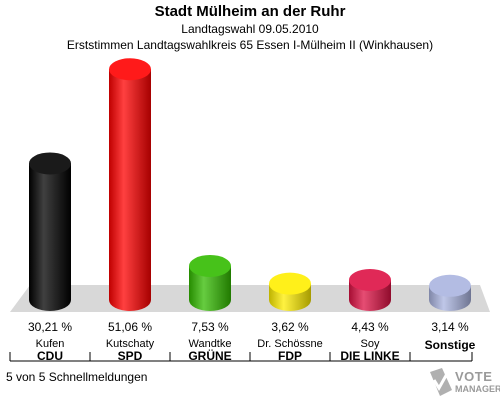 This screenshot has height=400, width=500. What do you see at coordinates (130, 190) in the screenshot?
I see `bar-spd` at bounding box center [130, 190].